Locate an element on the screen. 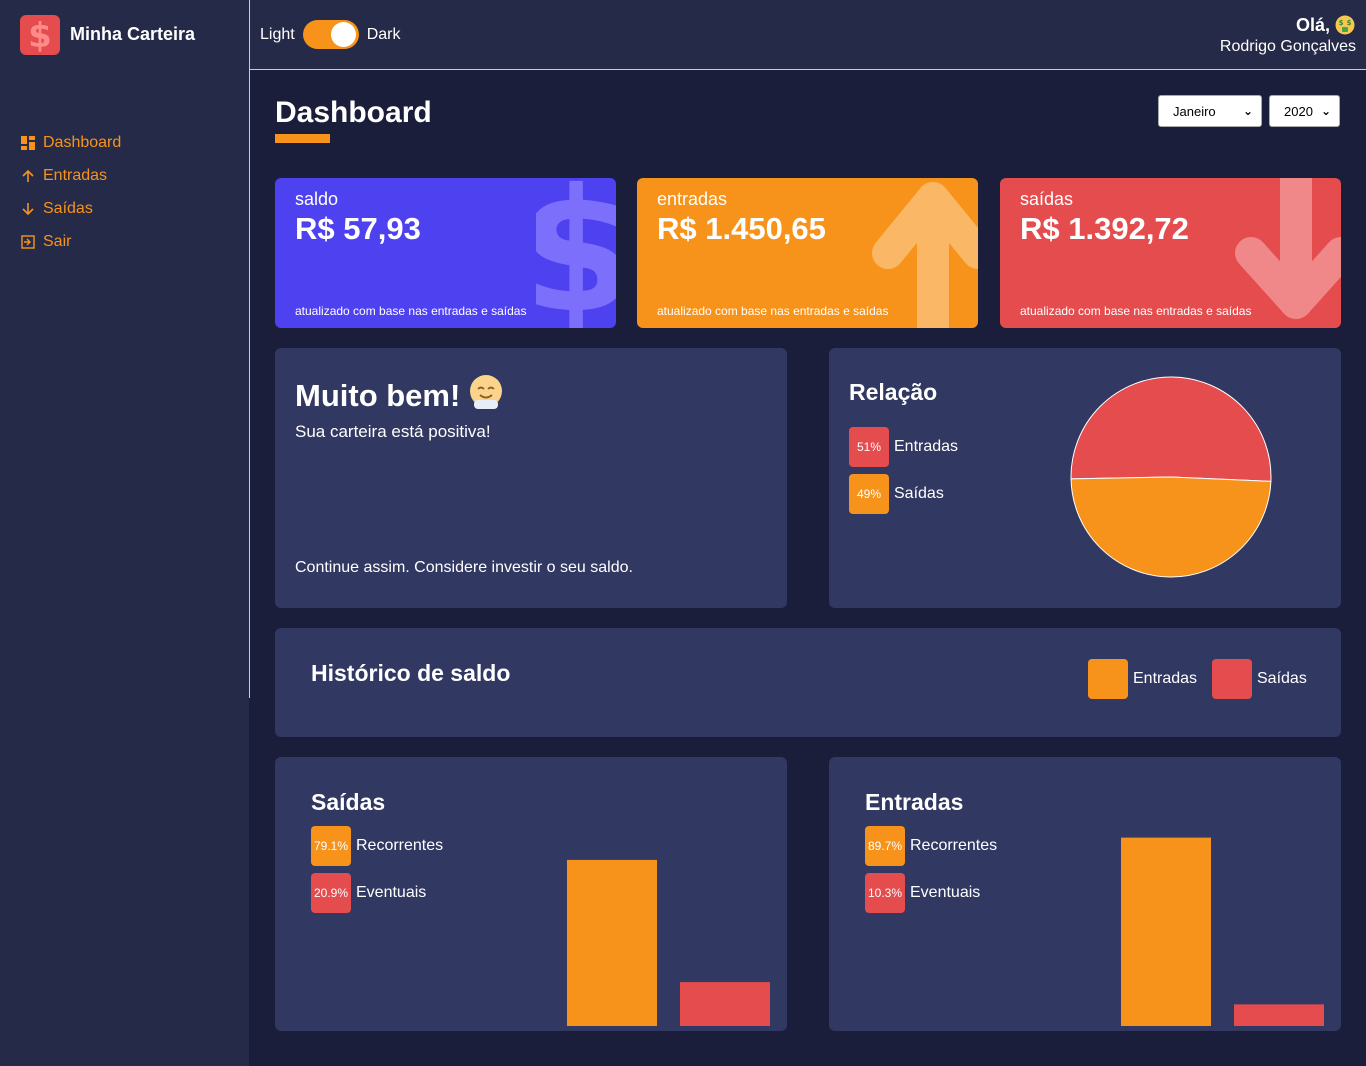 Image resolution: width=1366 pixels, height=1066 pixels. dollar-icon: $ is located at coordinates (576, 253).